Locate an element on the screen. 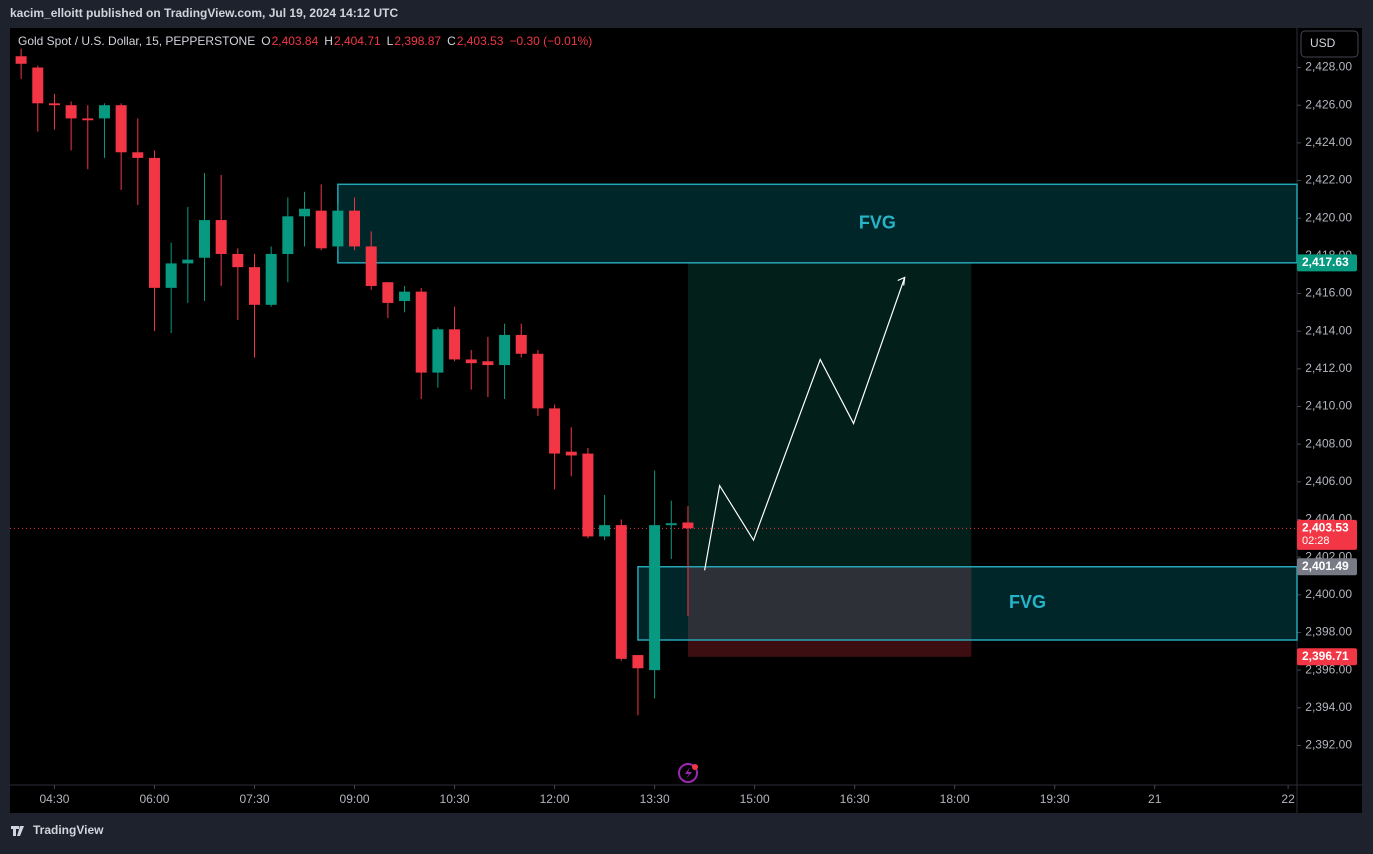  y-tick-label: 2,410.00 is located at coordinates (1328, 406).